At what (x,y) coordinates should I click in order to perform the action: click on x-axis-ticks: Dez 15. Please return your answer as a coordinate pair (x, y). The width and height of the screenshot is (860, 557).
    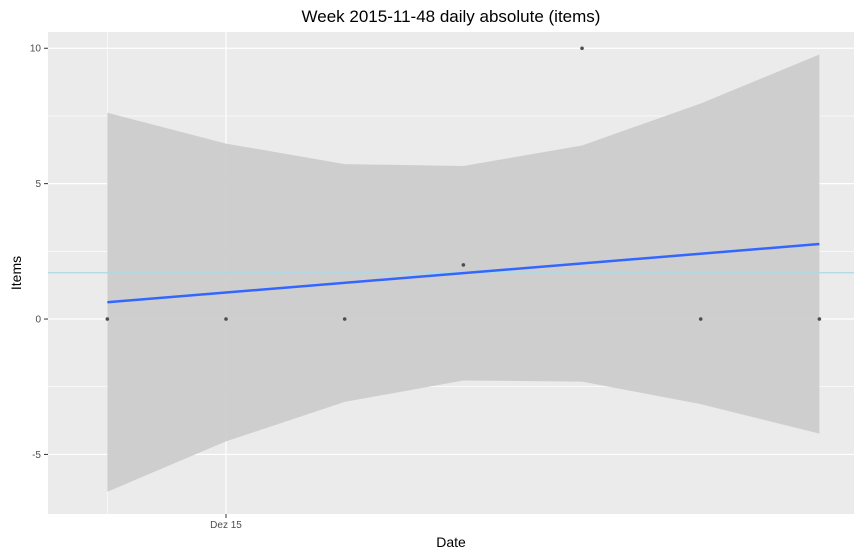
    Looking at the image, I should click on (226, 522).